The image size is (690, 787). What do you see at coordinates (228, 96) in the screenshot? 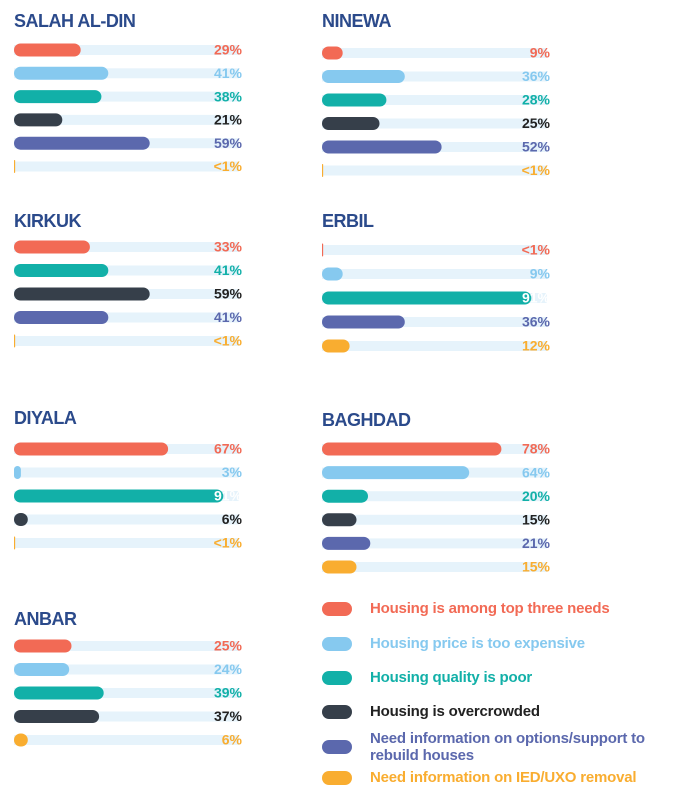
I see `value-label: 38%` at bounding box center [228, 96].